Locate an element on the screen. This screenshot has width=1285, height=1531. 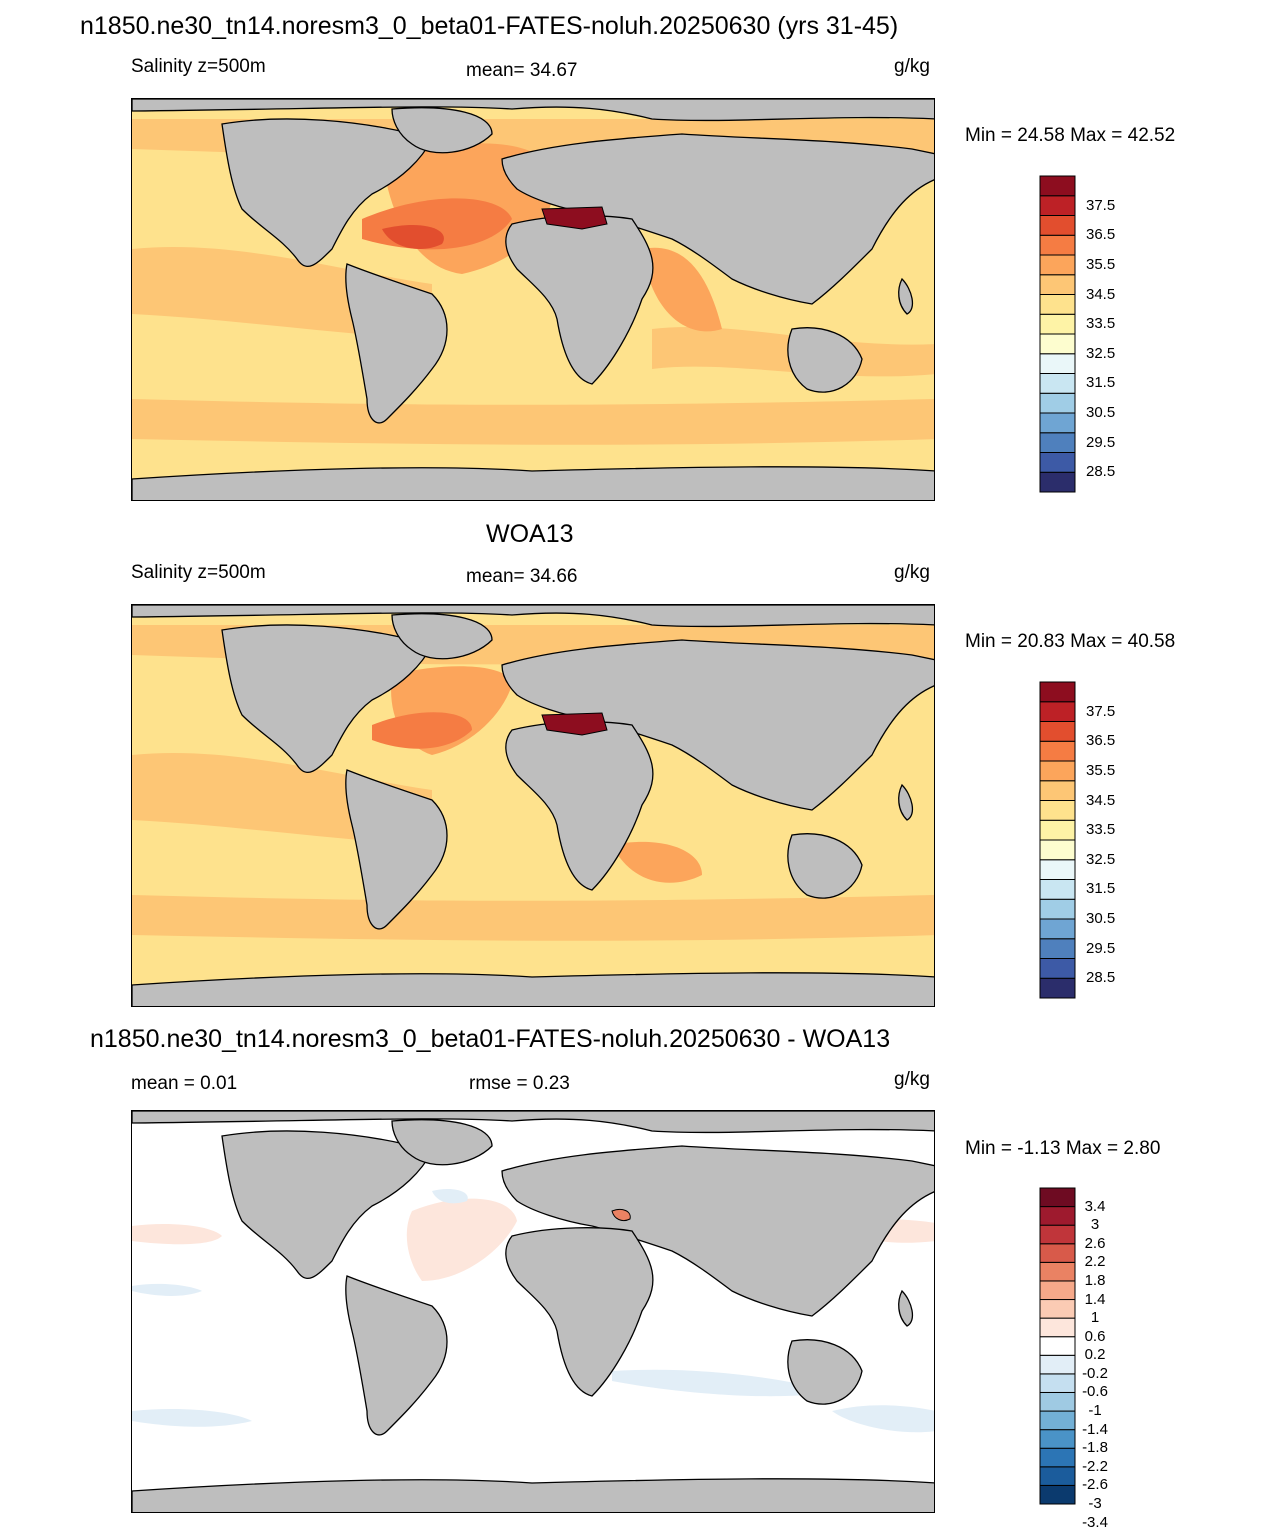
panel-3-units-label: g/kg is located at coordinates (912, 1079).